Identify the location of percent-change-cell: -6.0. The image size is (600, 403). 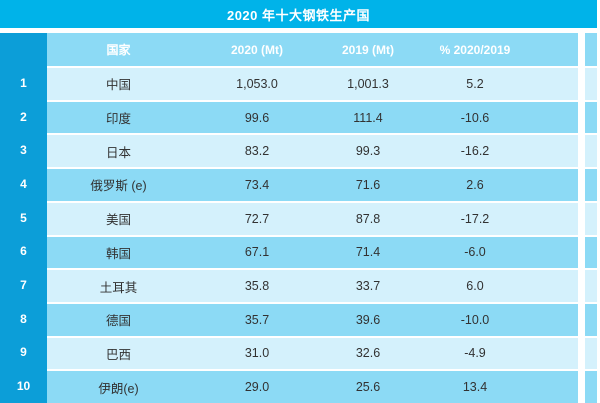
(495, 252).